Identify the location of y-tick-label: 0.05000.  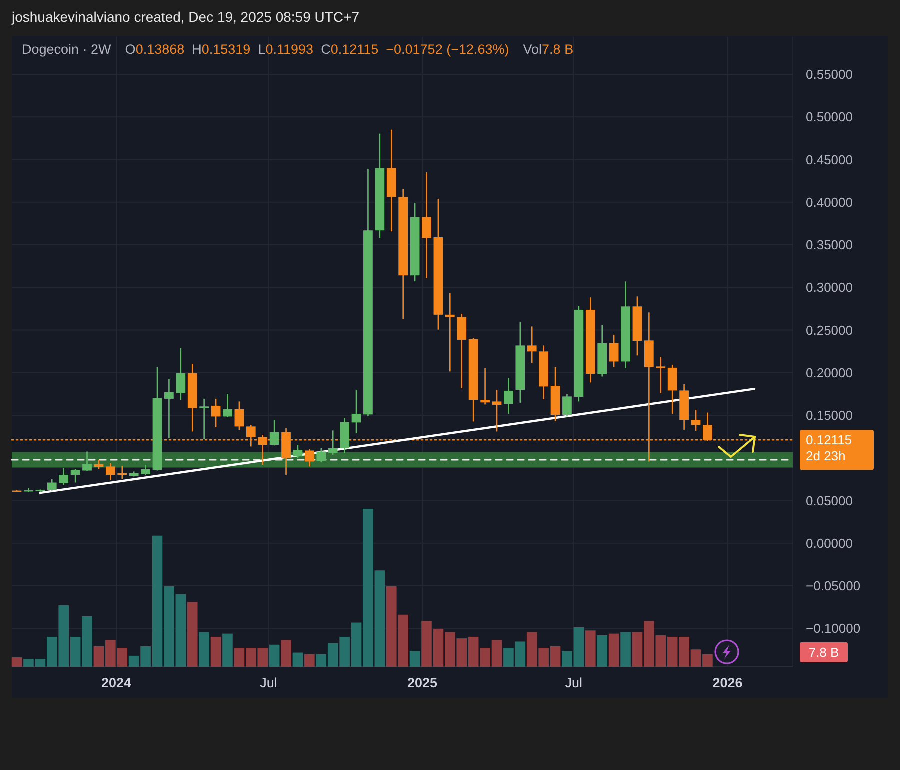
(829, 500).